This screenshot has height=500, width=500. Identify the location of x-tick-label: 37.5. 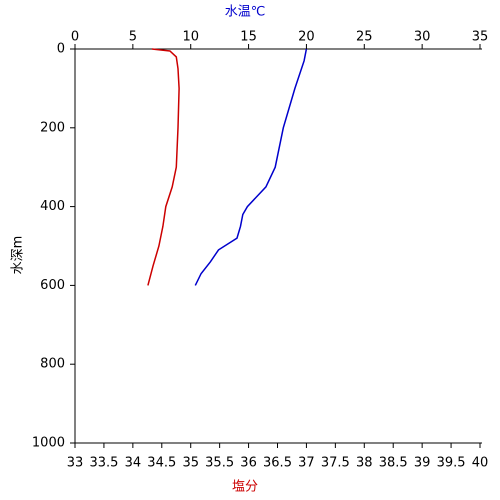
(335, 463).